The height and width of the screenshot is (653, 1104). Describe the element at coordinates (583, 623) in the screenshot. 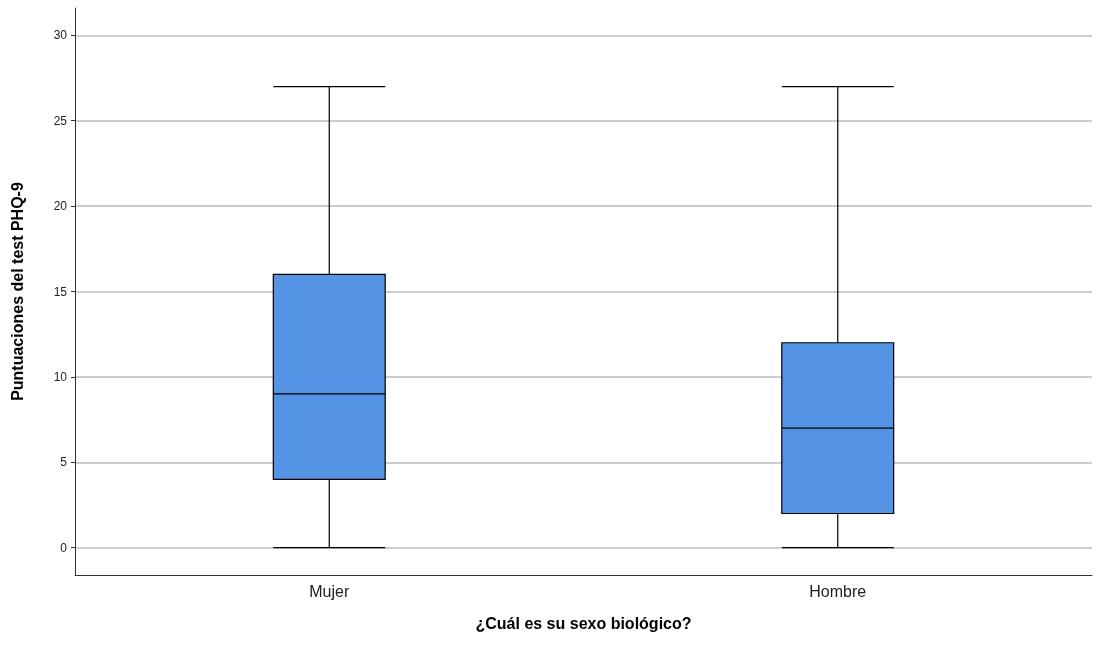

I see `x-axis-title: ¿Cuál es su sexo biológico?` at that location.